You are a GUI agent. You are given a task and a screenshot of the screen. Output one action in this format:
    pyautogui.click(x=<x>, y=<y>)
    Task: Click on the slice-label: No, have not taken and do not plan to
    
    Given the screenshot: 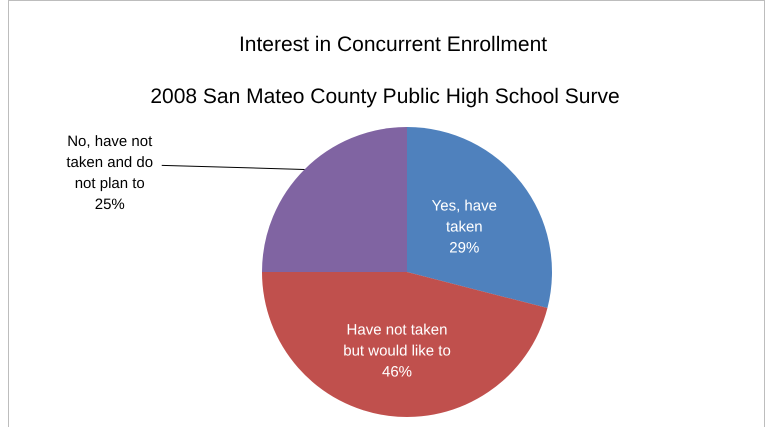 What is the action you would take?
    pyautogui.click(x=110, y=162)
    